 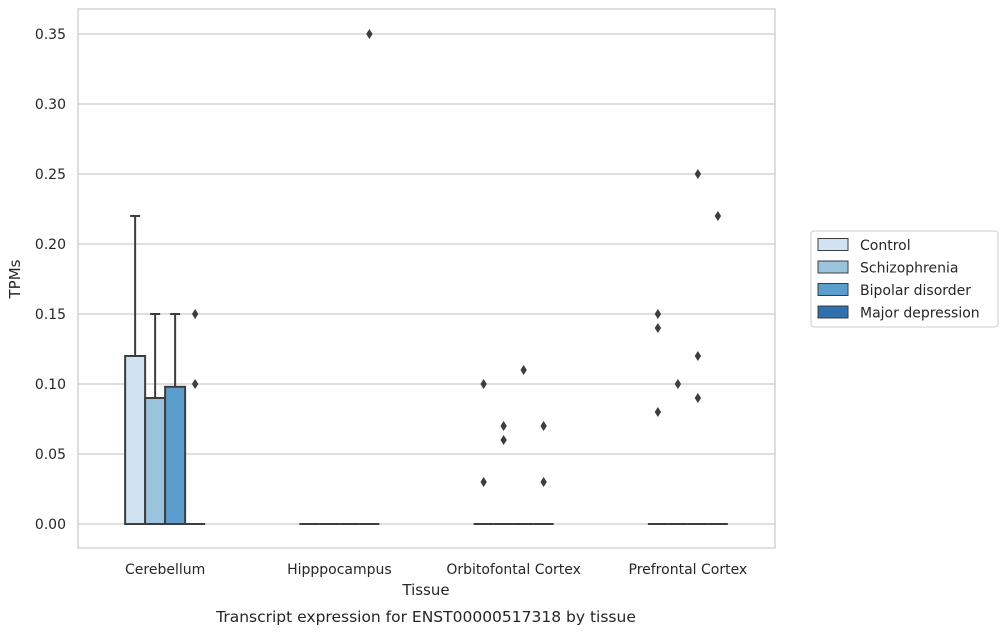 I want to click on legend-item: Schizophrenia, so click(x=887, y=268).